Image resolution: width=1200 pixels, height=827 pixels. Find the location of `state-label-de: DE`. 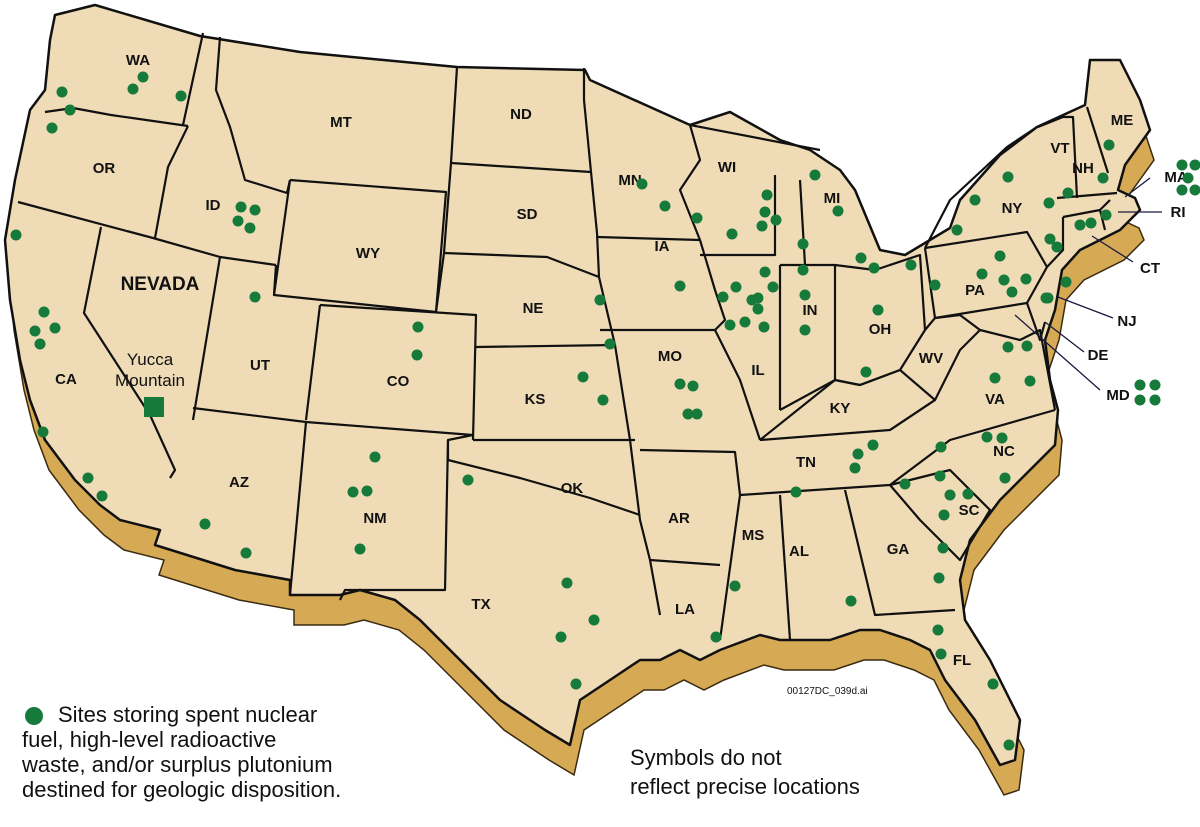

state-label-de: DE is located at coordinates (1098, 355).